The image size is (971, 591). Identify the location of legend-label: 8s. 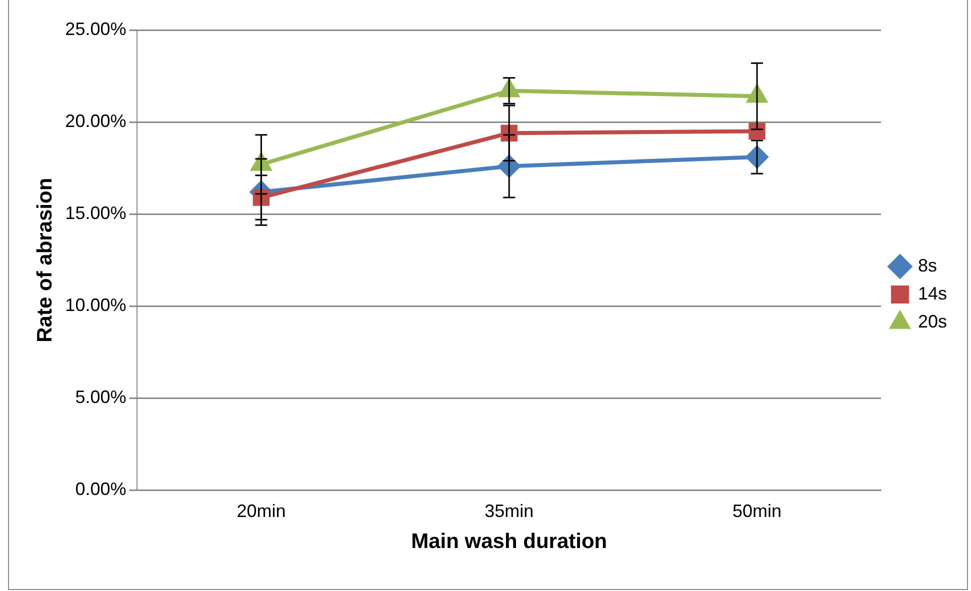
(927, 265).